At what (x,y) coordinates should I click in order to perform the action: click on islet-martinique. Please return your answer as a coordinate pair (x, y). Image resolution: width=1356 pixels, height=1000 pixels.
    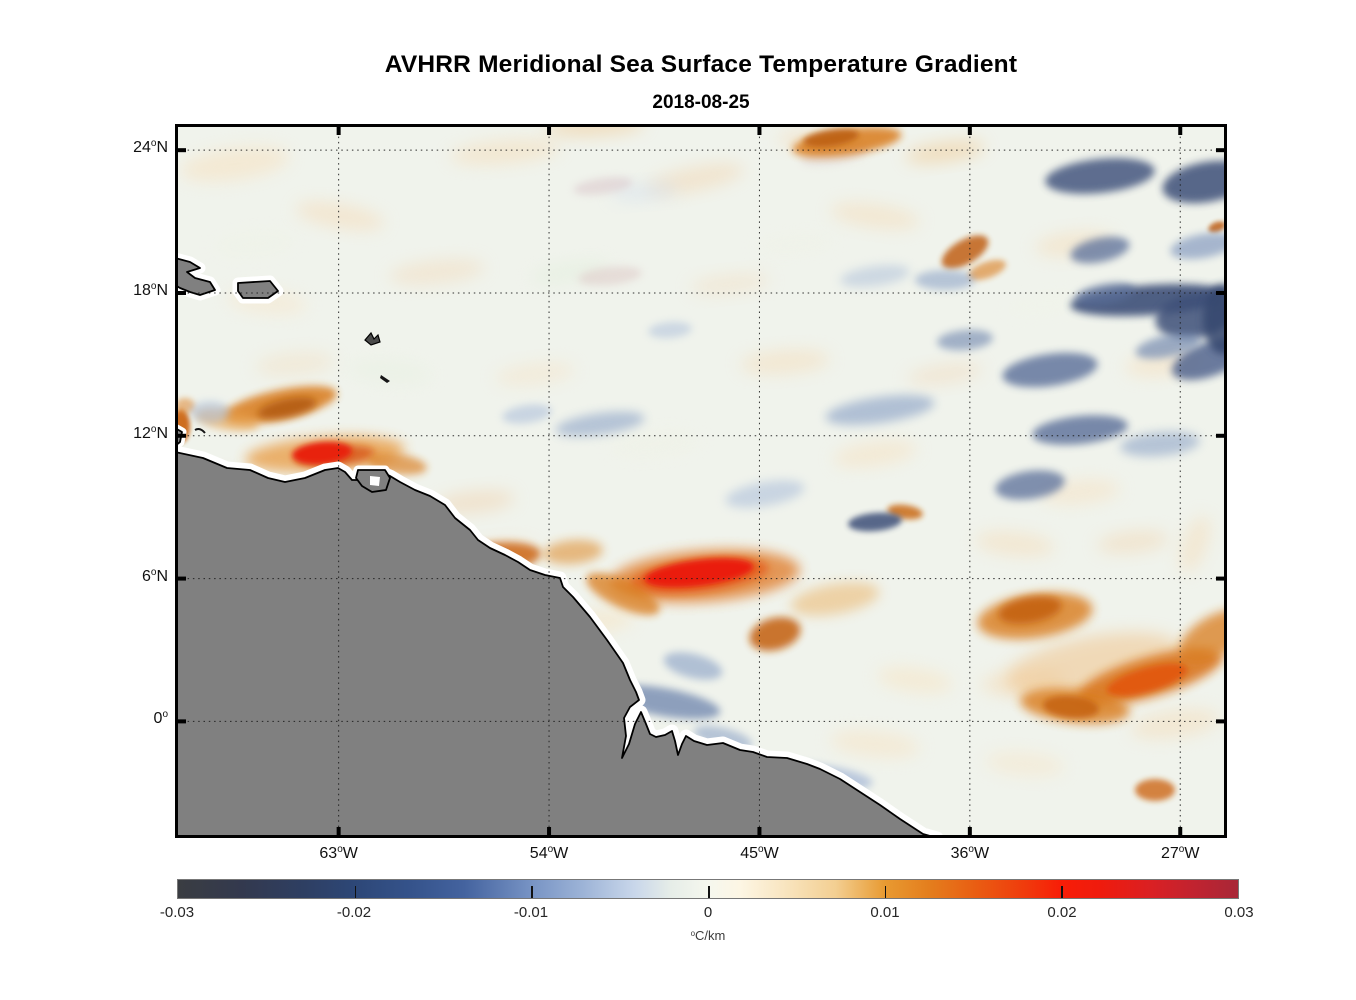
    Looking at the image, I should click on (385, 379).